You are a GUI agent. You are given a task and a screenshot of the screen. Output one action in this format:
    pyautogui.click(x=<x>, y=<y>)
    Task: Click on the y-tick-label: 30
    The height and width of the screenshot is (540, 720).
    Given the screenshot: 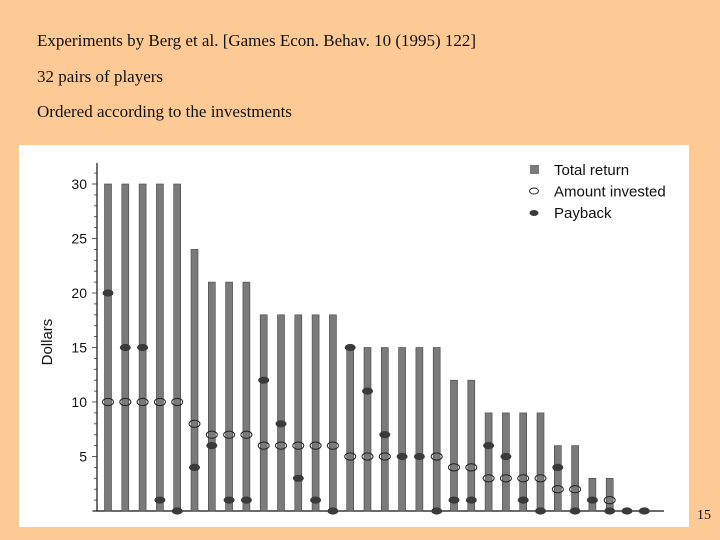 What is the action you would take?
    pyautogui.click(x=79, y=184)
    